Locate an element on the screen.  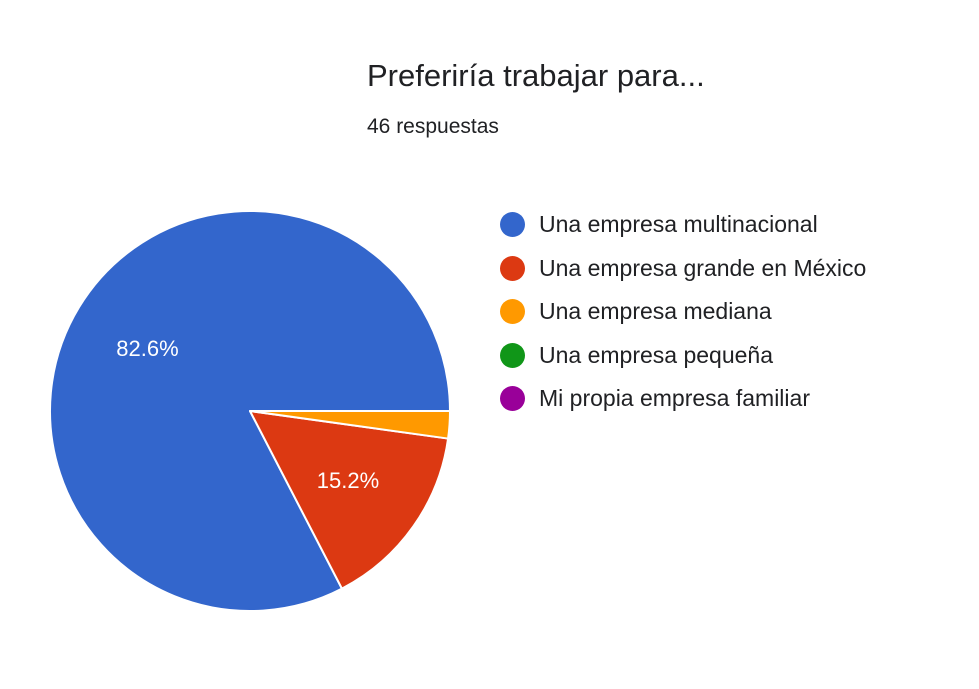
slice-percent-label: 15.2% is located at coordinates (348, 480).